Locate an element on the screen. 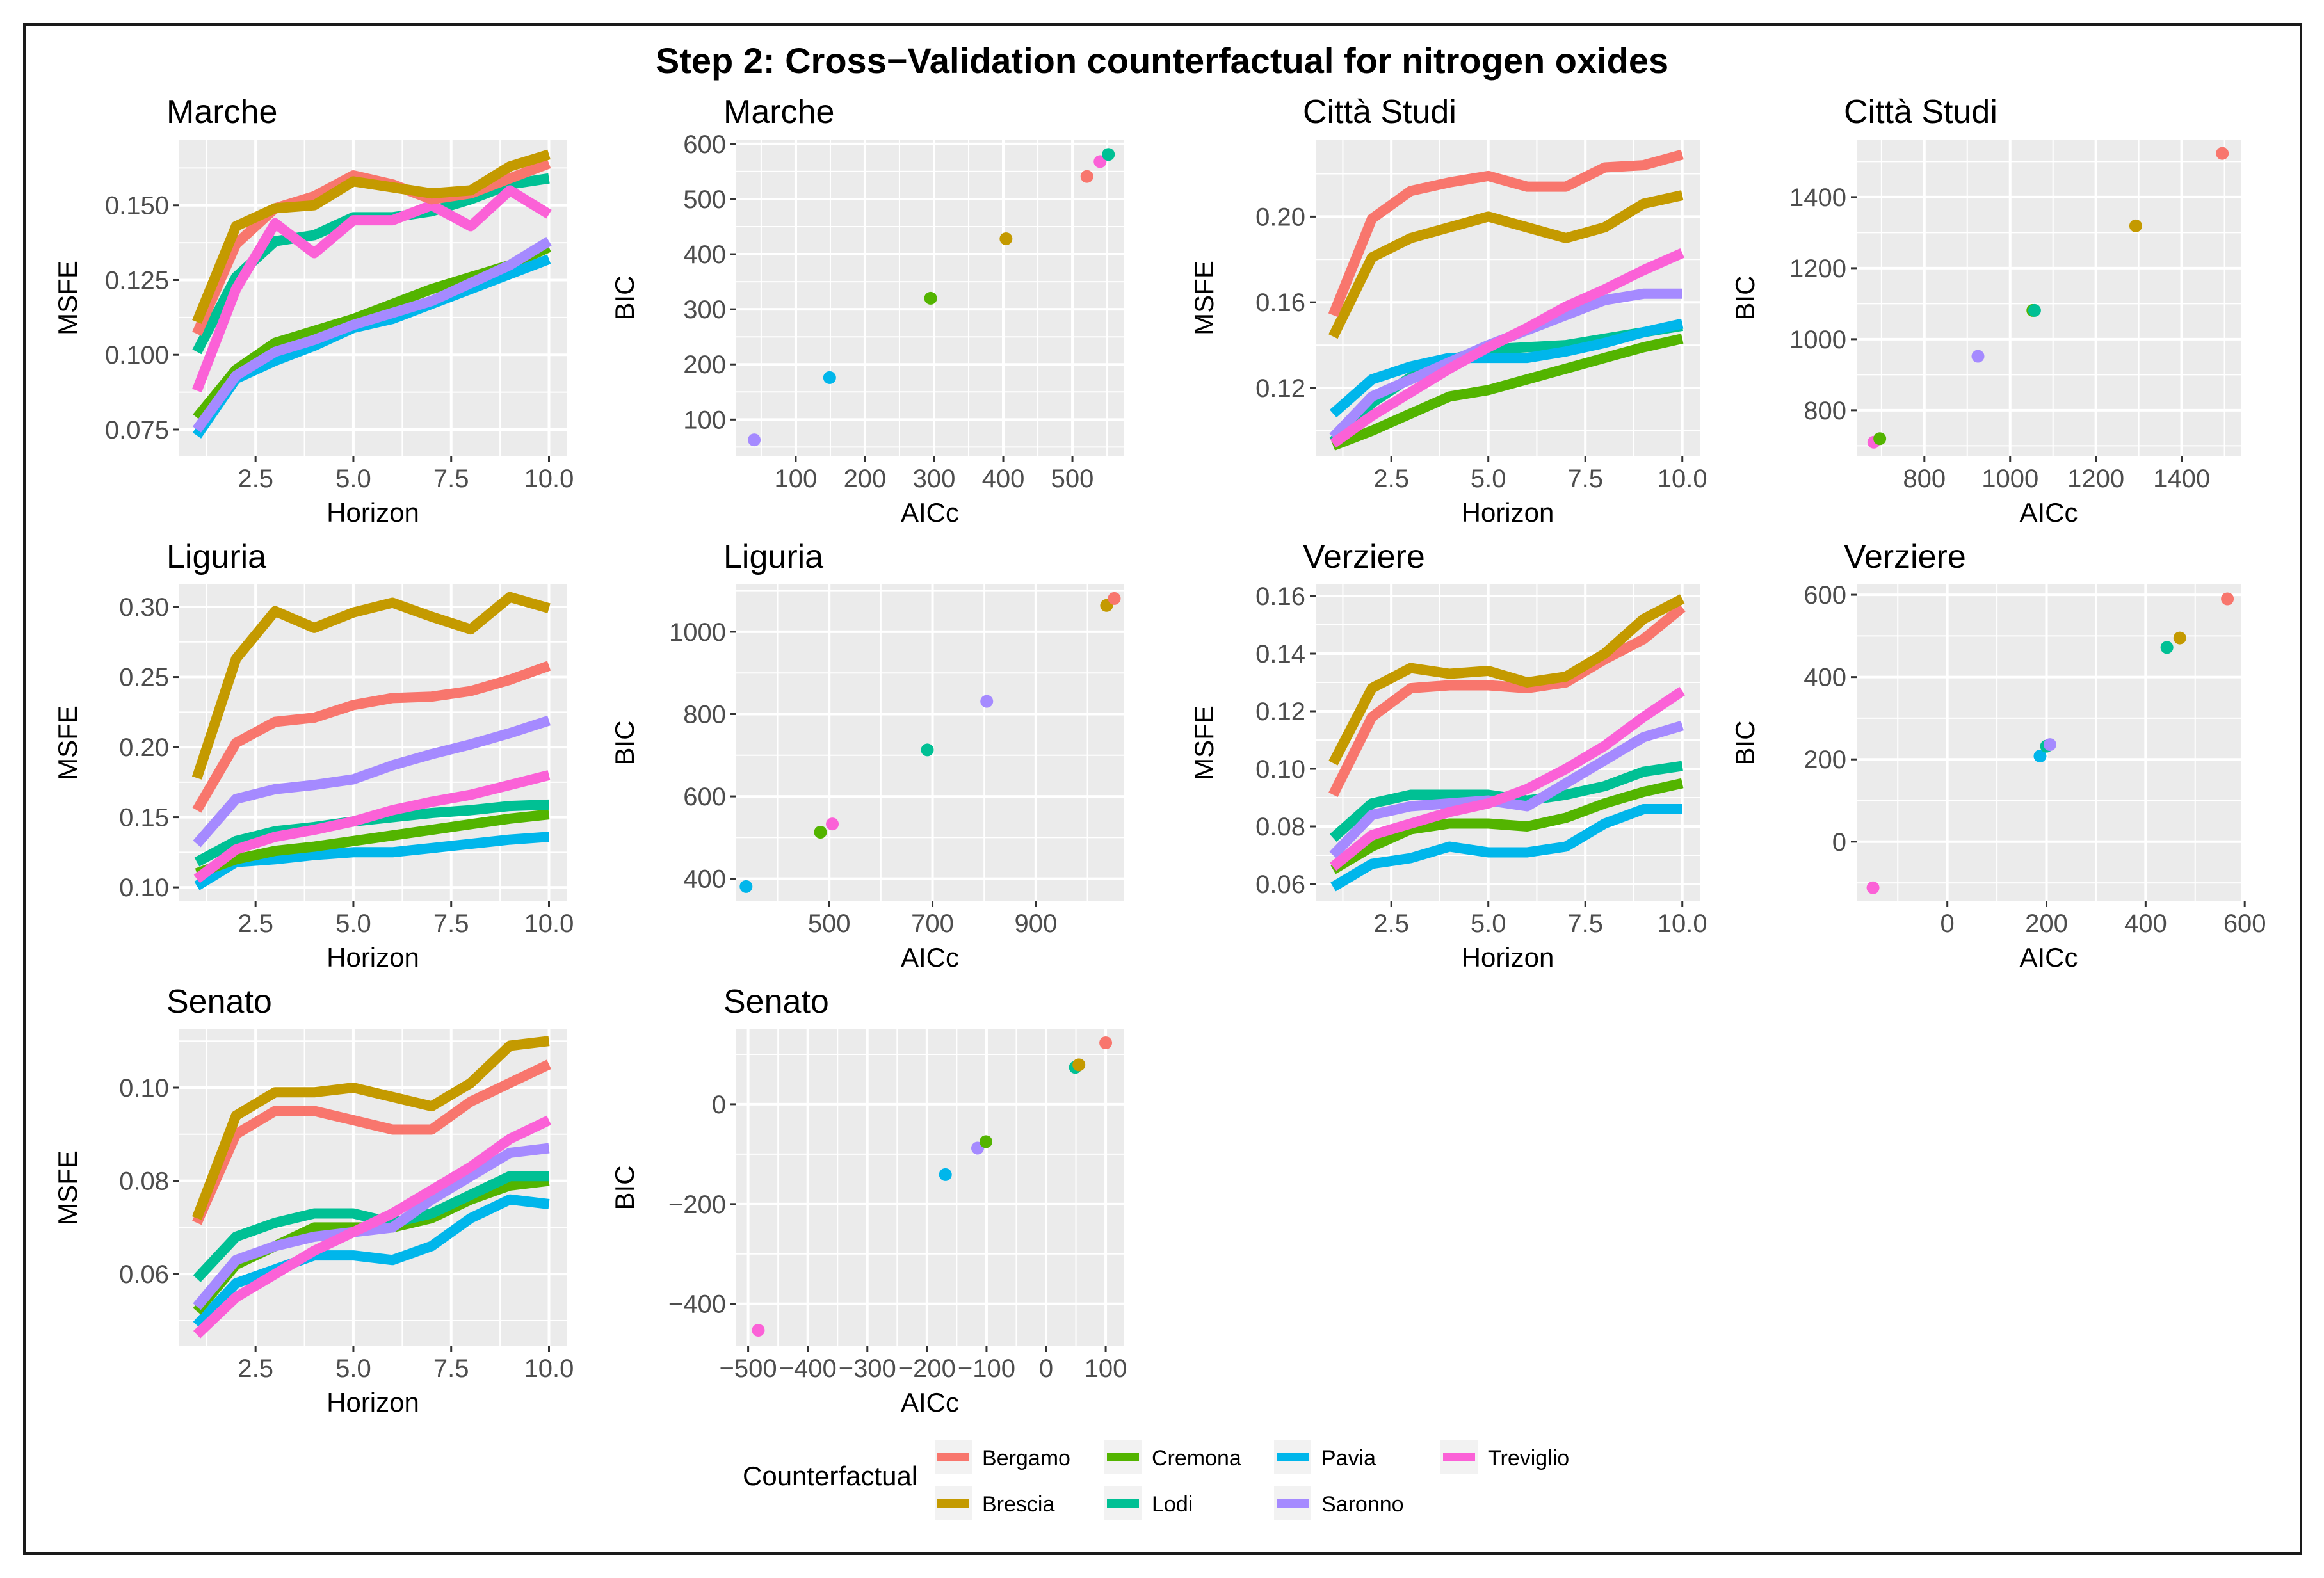 This screenshot has height=1578, width=2324. series-line-cremona is located at coordinates (372, 843).